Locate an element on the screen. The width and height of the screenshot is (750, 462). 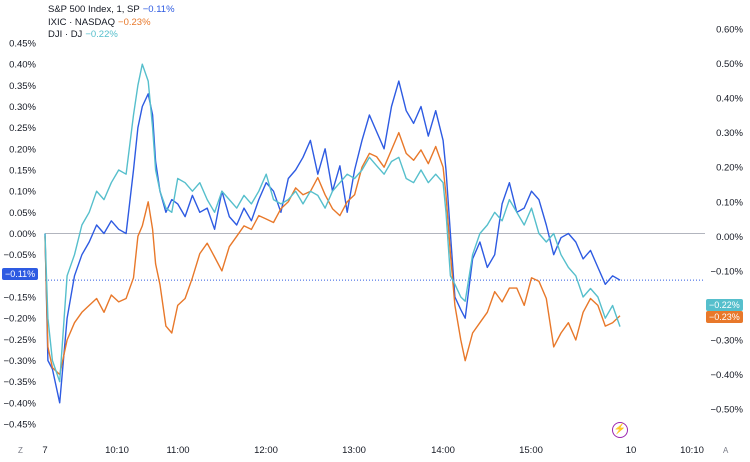
time-axis-tick-label: 12:00 is located at coordinates (266, 450).